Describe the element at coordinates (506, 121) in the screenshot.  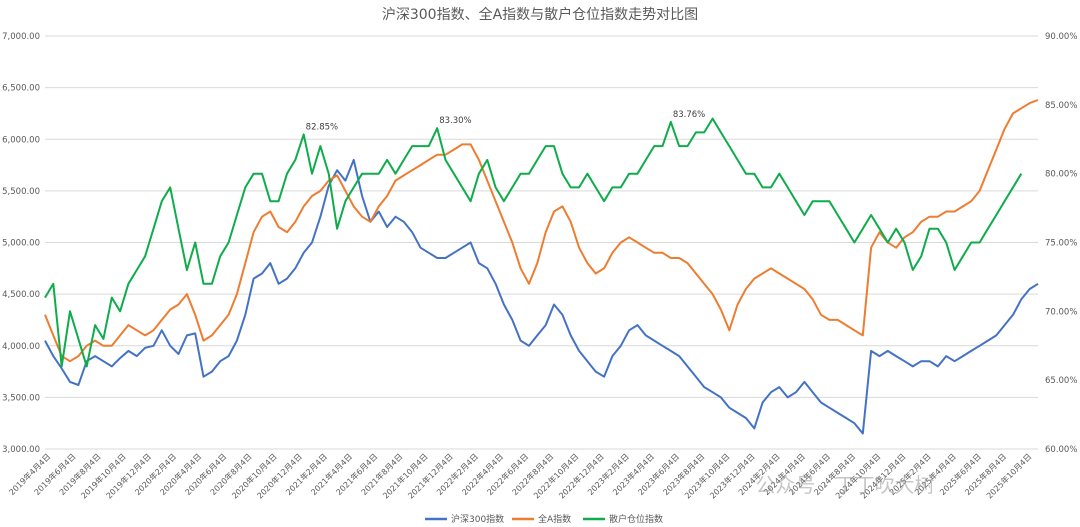
I see `annotations: 82.85% 83.30% 83.76%` at that location.